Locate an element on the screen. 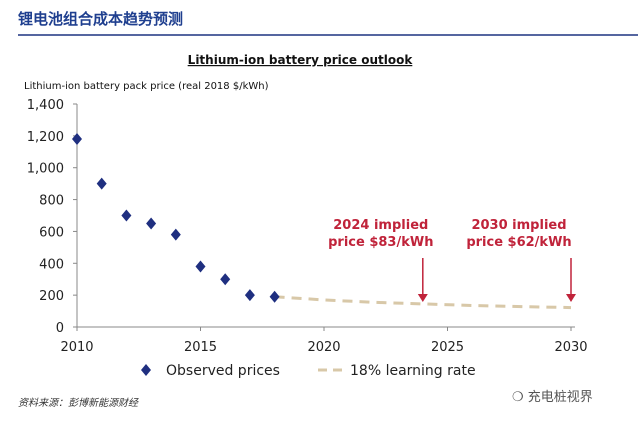 The height and width of the screenshot is (425, 640). watermark: ❍ 充电桩视界 is located at coordinates (552, 395).